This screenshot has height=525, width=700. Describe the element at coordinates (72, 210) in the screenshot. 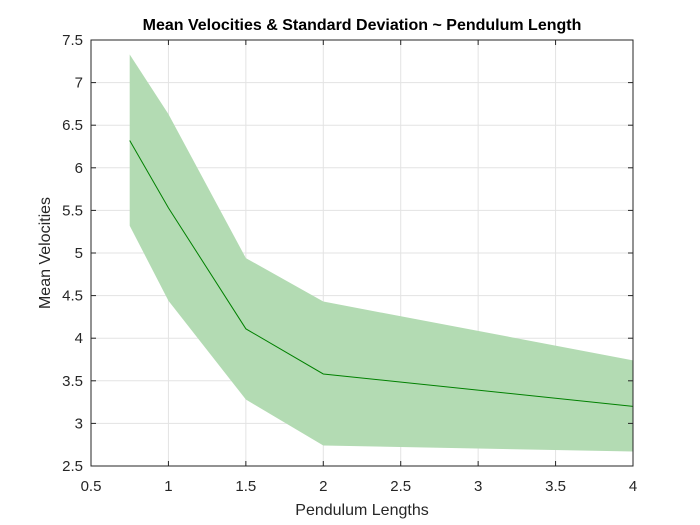

I see `y-tick-label: 5.5` at that location.